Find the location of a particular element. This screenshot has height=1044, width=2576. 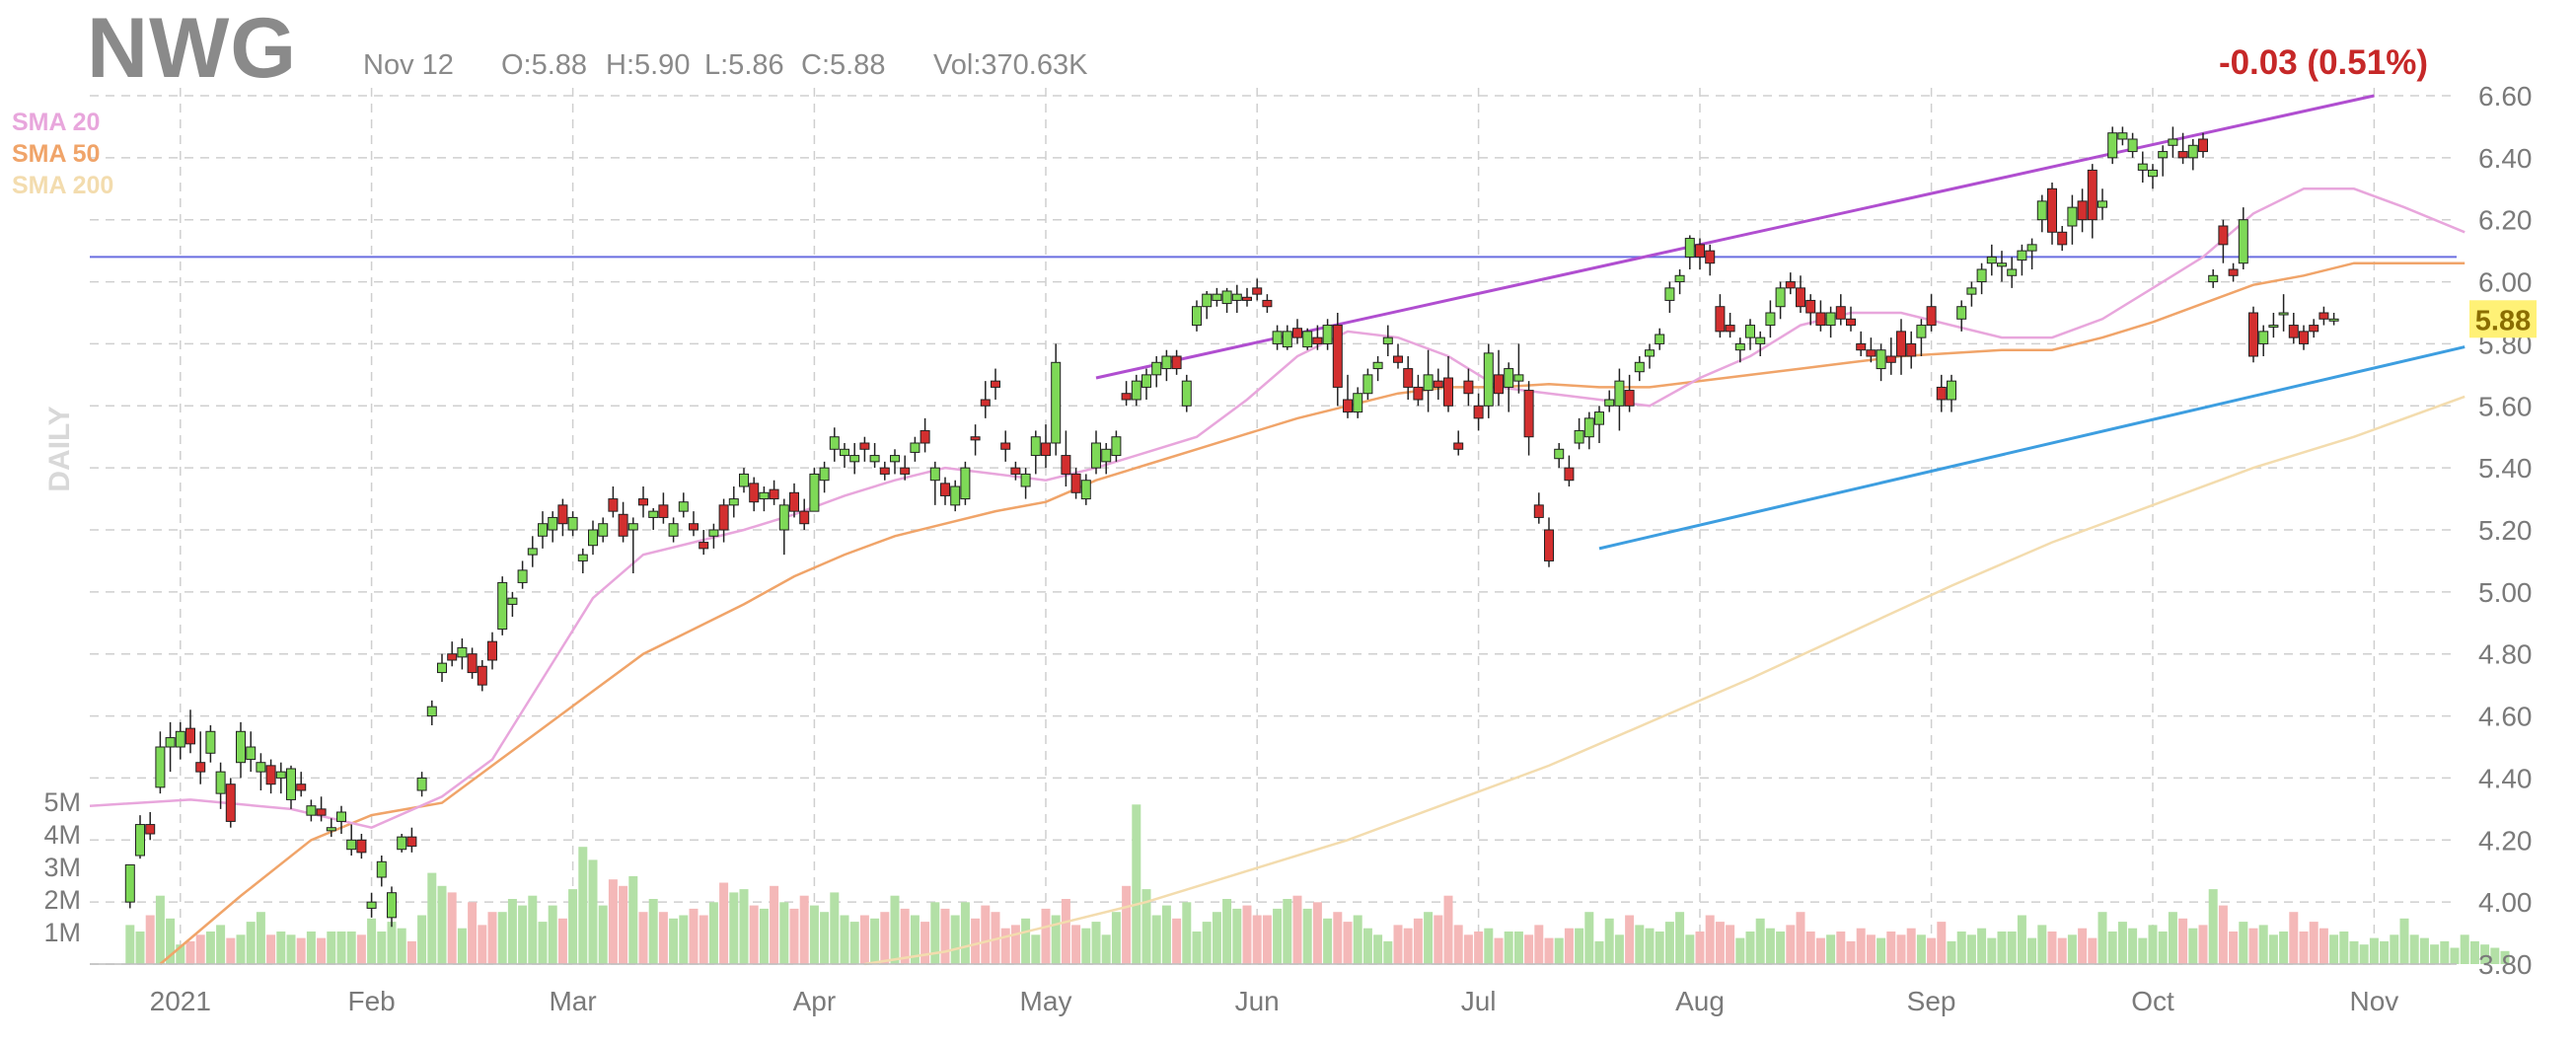

y-tick-label: 6.00 is located at coordinates (2505, 282).